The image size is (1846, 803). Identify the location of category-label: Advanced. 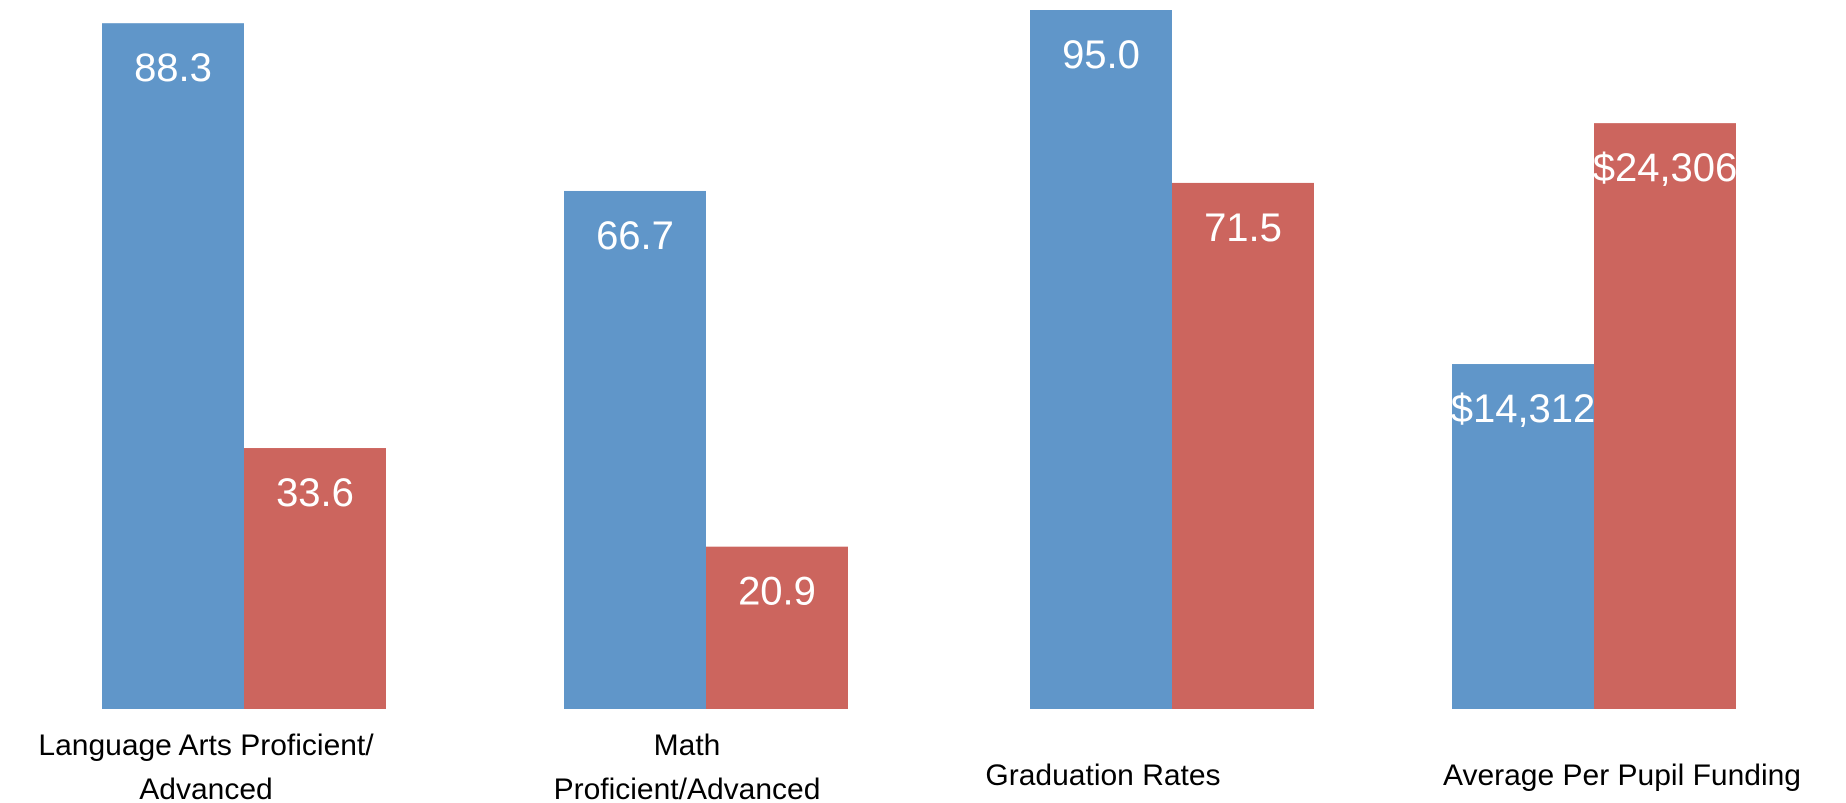
(205, 788).